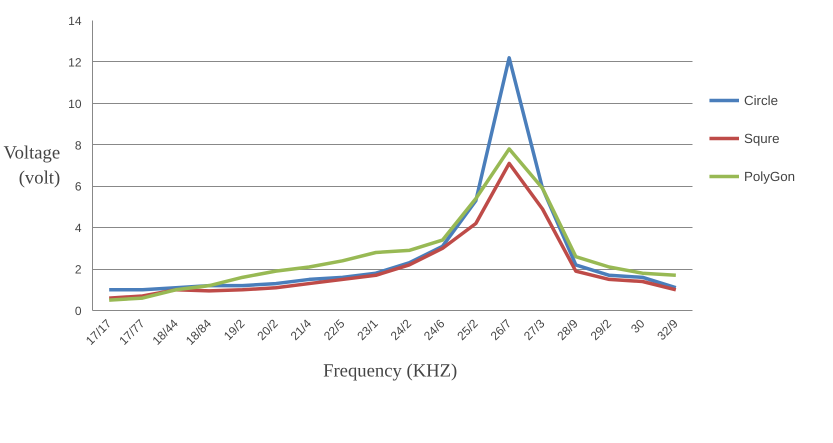 This screenshot has width=833, height=443. I want to click on y-tick-label: 14, so click(75, 21).